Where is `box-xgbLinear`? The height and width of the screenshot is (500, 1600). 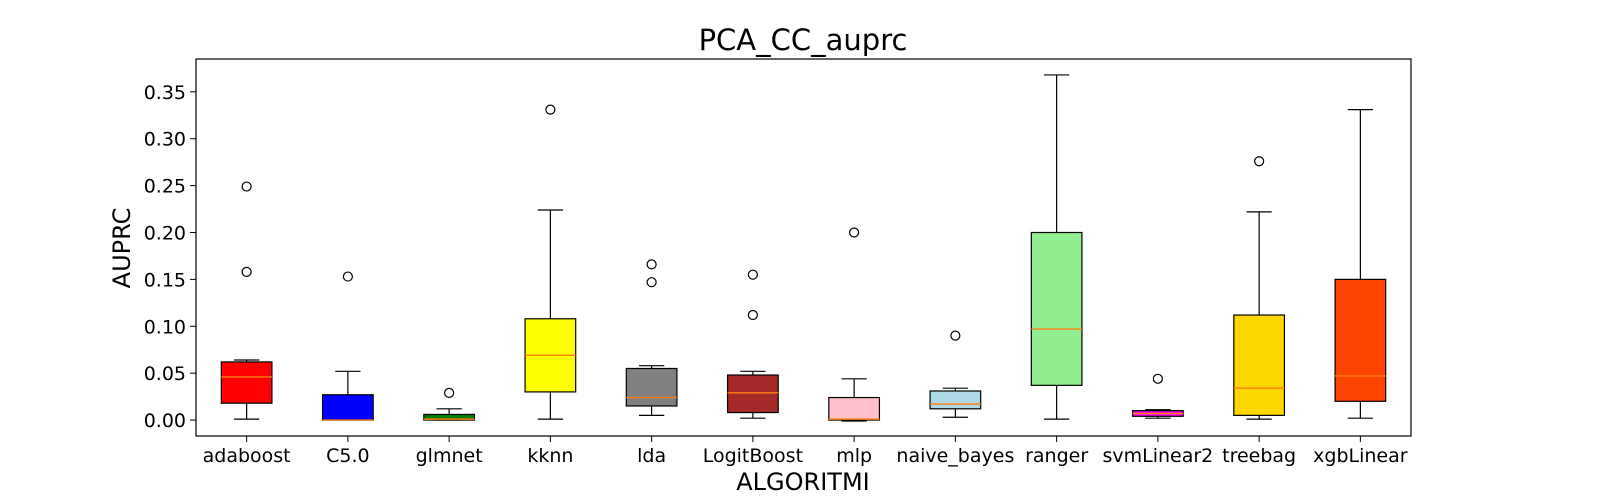 box-xgbLinear is located at coordinates (1360, 264).